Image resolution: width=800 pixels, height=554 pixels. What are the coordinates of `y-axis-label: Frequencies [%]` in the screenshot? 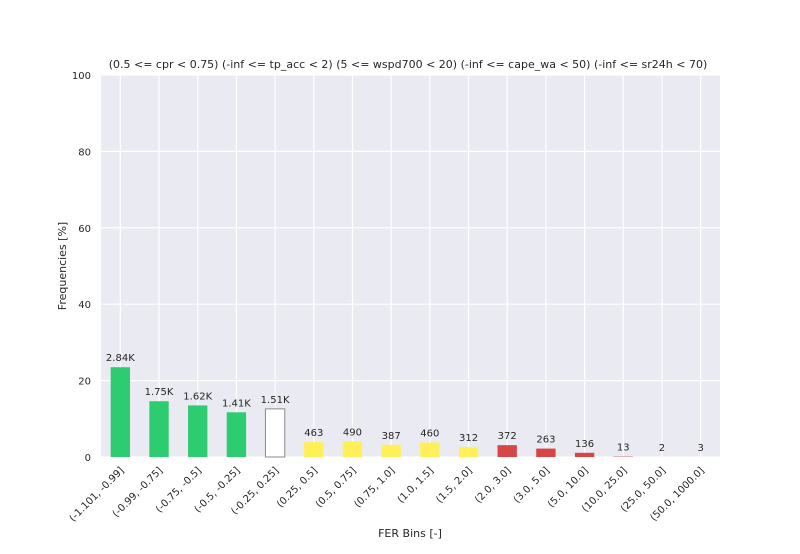 It's located at (62, 266).